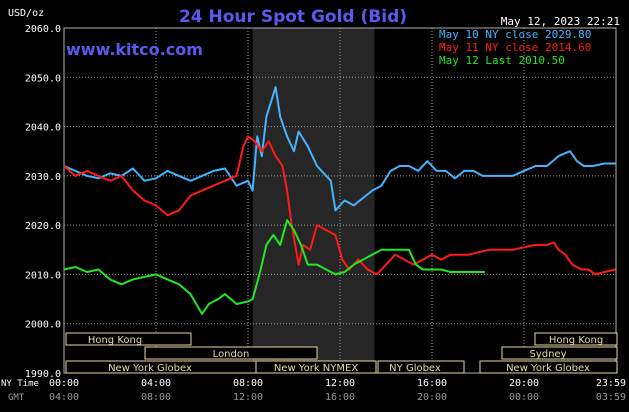  I want to click on x-tick-gmt-4: 20:00, so click(432, 397).